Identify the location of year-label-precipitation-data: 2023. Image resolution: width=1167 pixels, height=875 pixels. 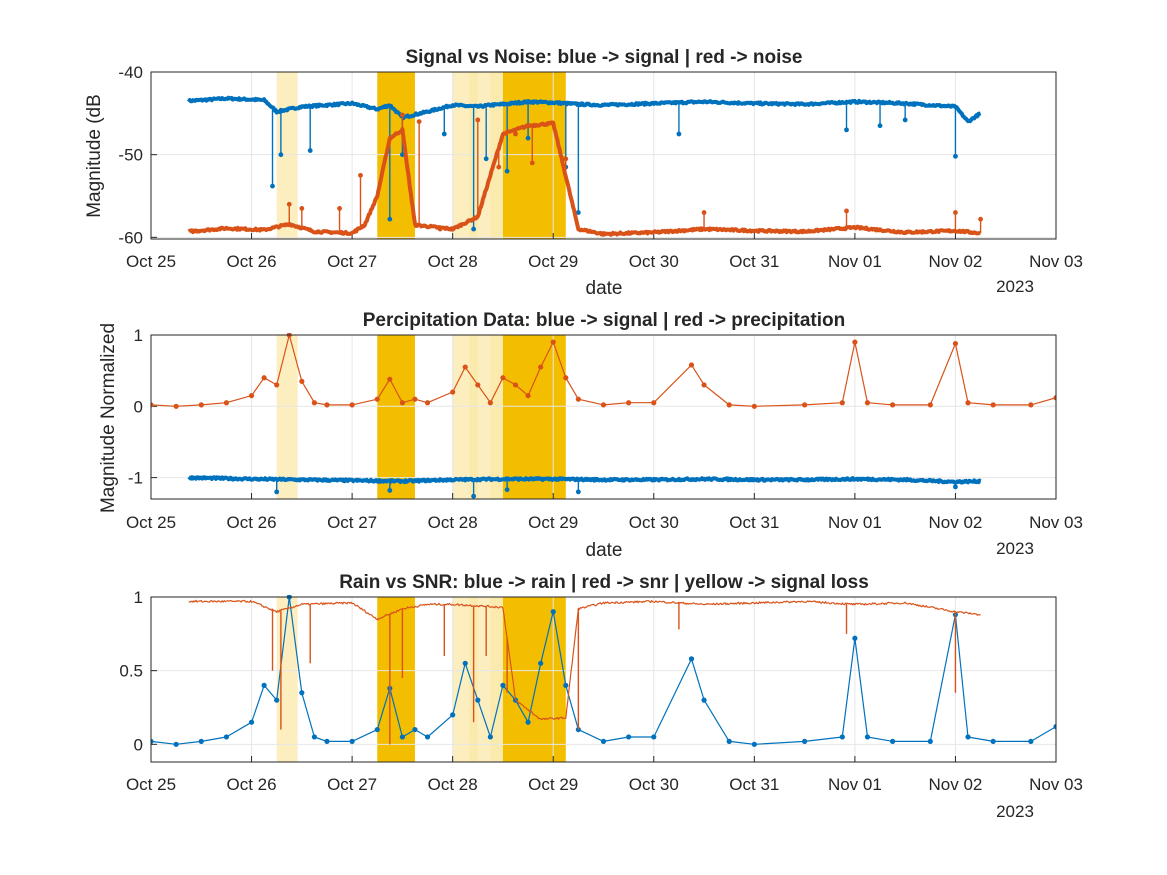
(1015, 548).